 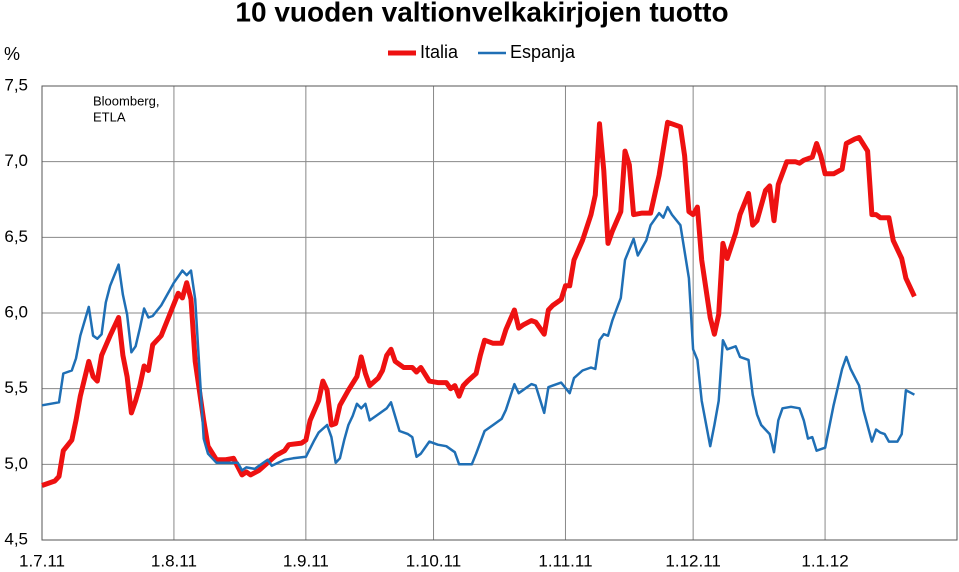 What do you see at coordinates (439, 52) in the screenshot?
I see `legend-label: Italia` at bounding box center [439, 52].